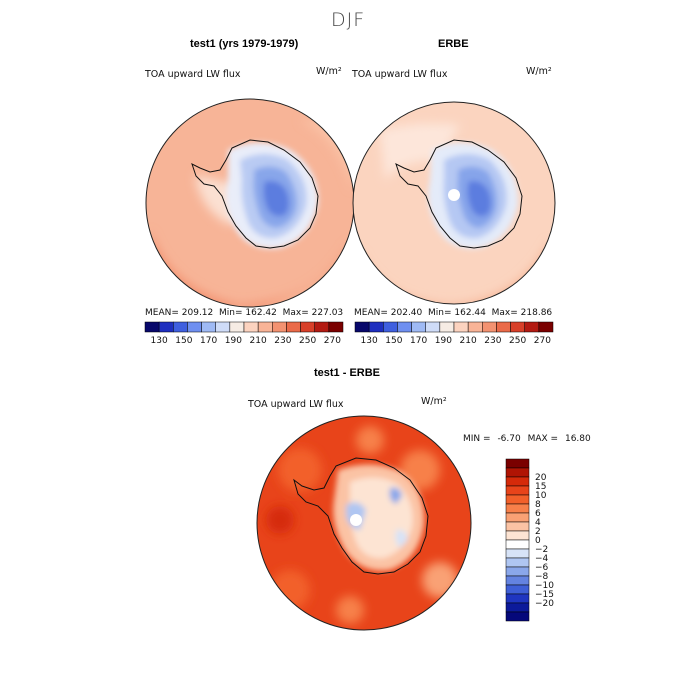  Describe the element at coordinates (296, 404) in the screenshot. I see `panel3-variable-label: TOA upward LW flux` at that location.